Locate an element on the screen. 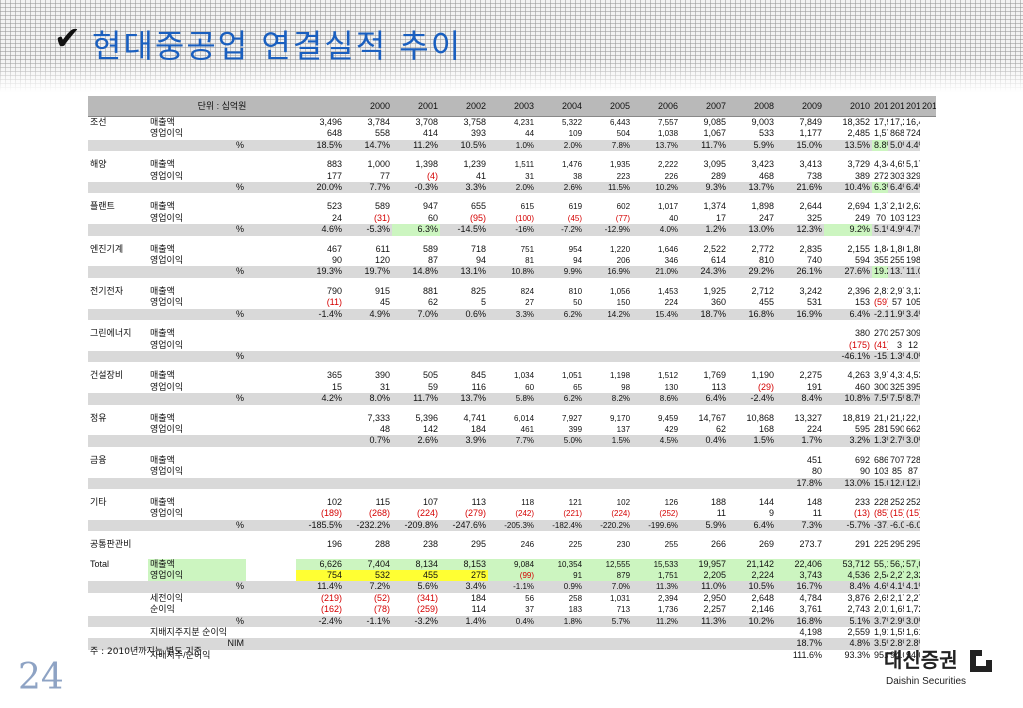  value-cell: 300 is located at coordinates (881, 386).